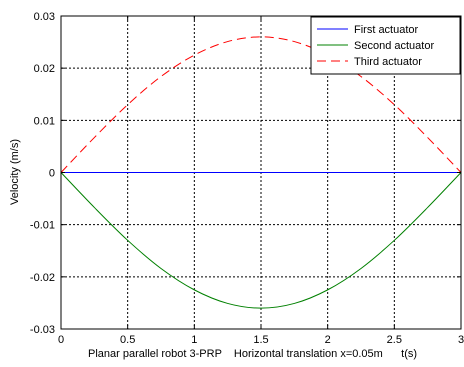 The image size is (464, 367). Describe the element at coordinates (461, 340) in the screenshot. I see `x-tick-label: 3` at that location.